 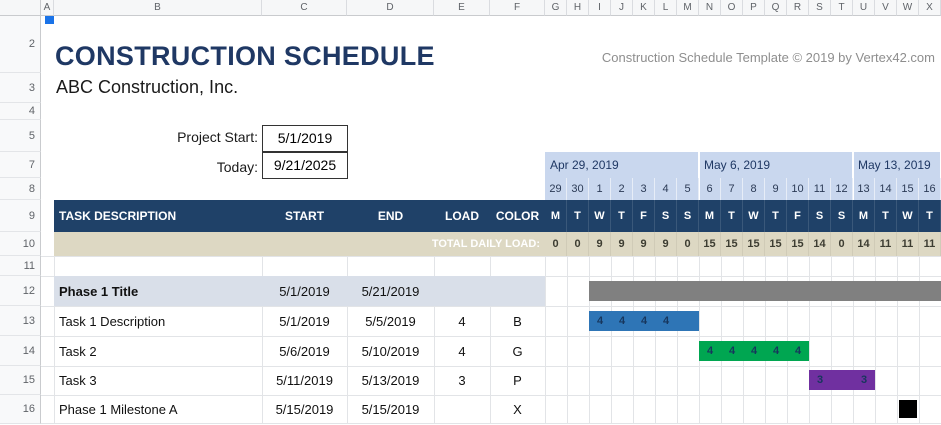 I want to click on load-cell: 3, so click(x=462, y=380).